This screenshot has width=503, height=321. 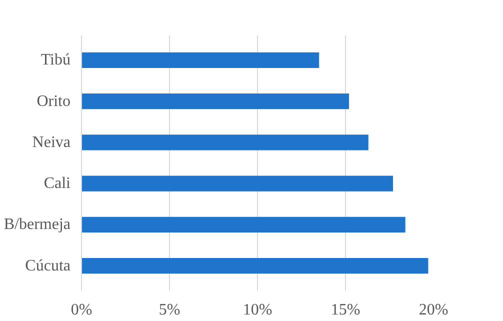 I want to click on y-tick-label: Orito, so click(x=53, y=101).